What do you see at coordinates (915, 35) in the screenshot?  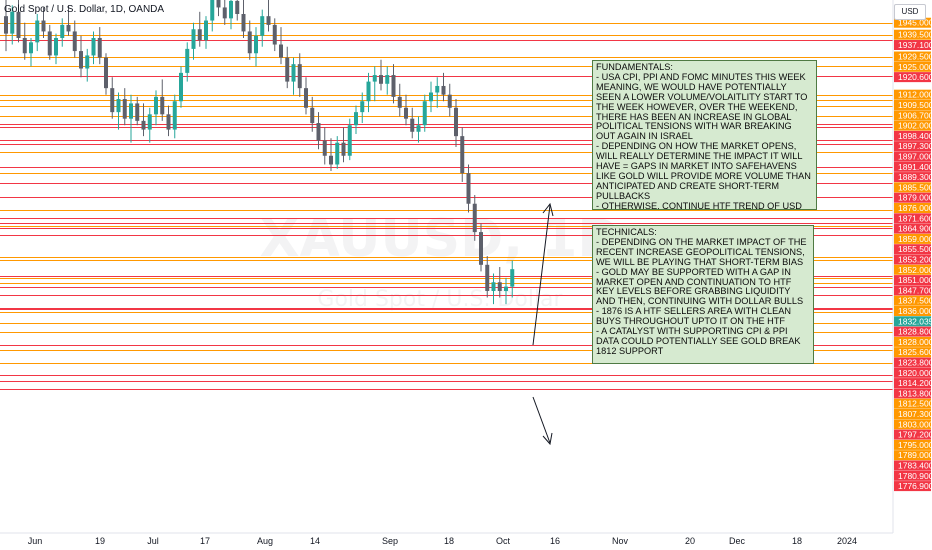 I see `price-label: 1939.500` at bounding box center [915, 35].